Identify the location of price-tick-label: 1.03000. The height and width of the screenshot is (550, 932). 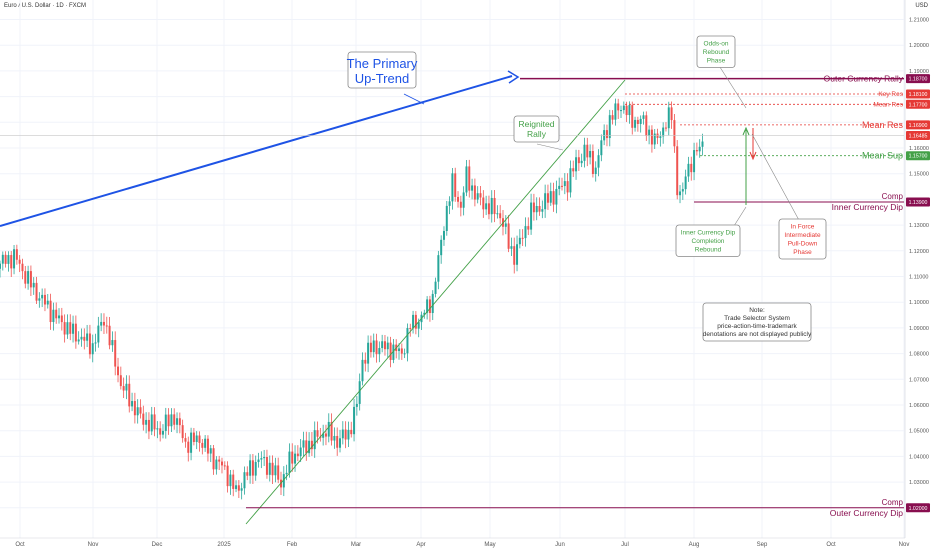
(919, 483).